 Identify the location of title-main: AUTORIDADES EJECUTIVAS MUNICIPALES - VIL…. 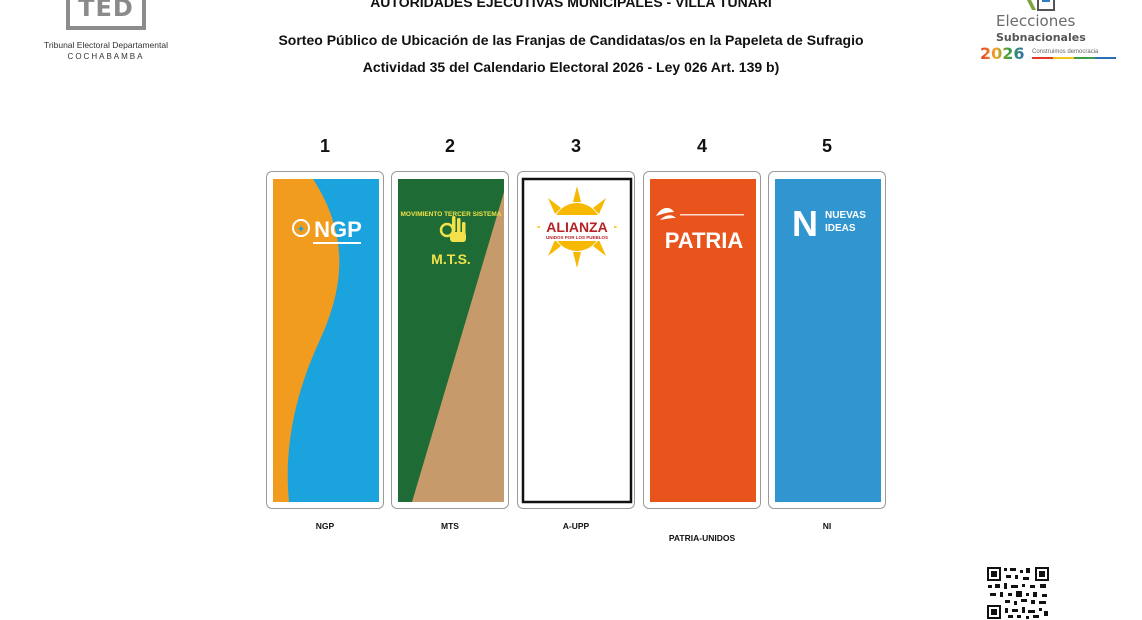
(571, 5).